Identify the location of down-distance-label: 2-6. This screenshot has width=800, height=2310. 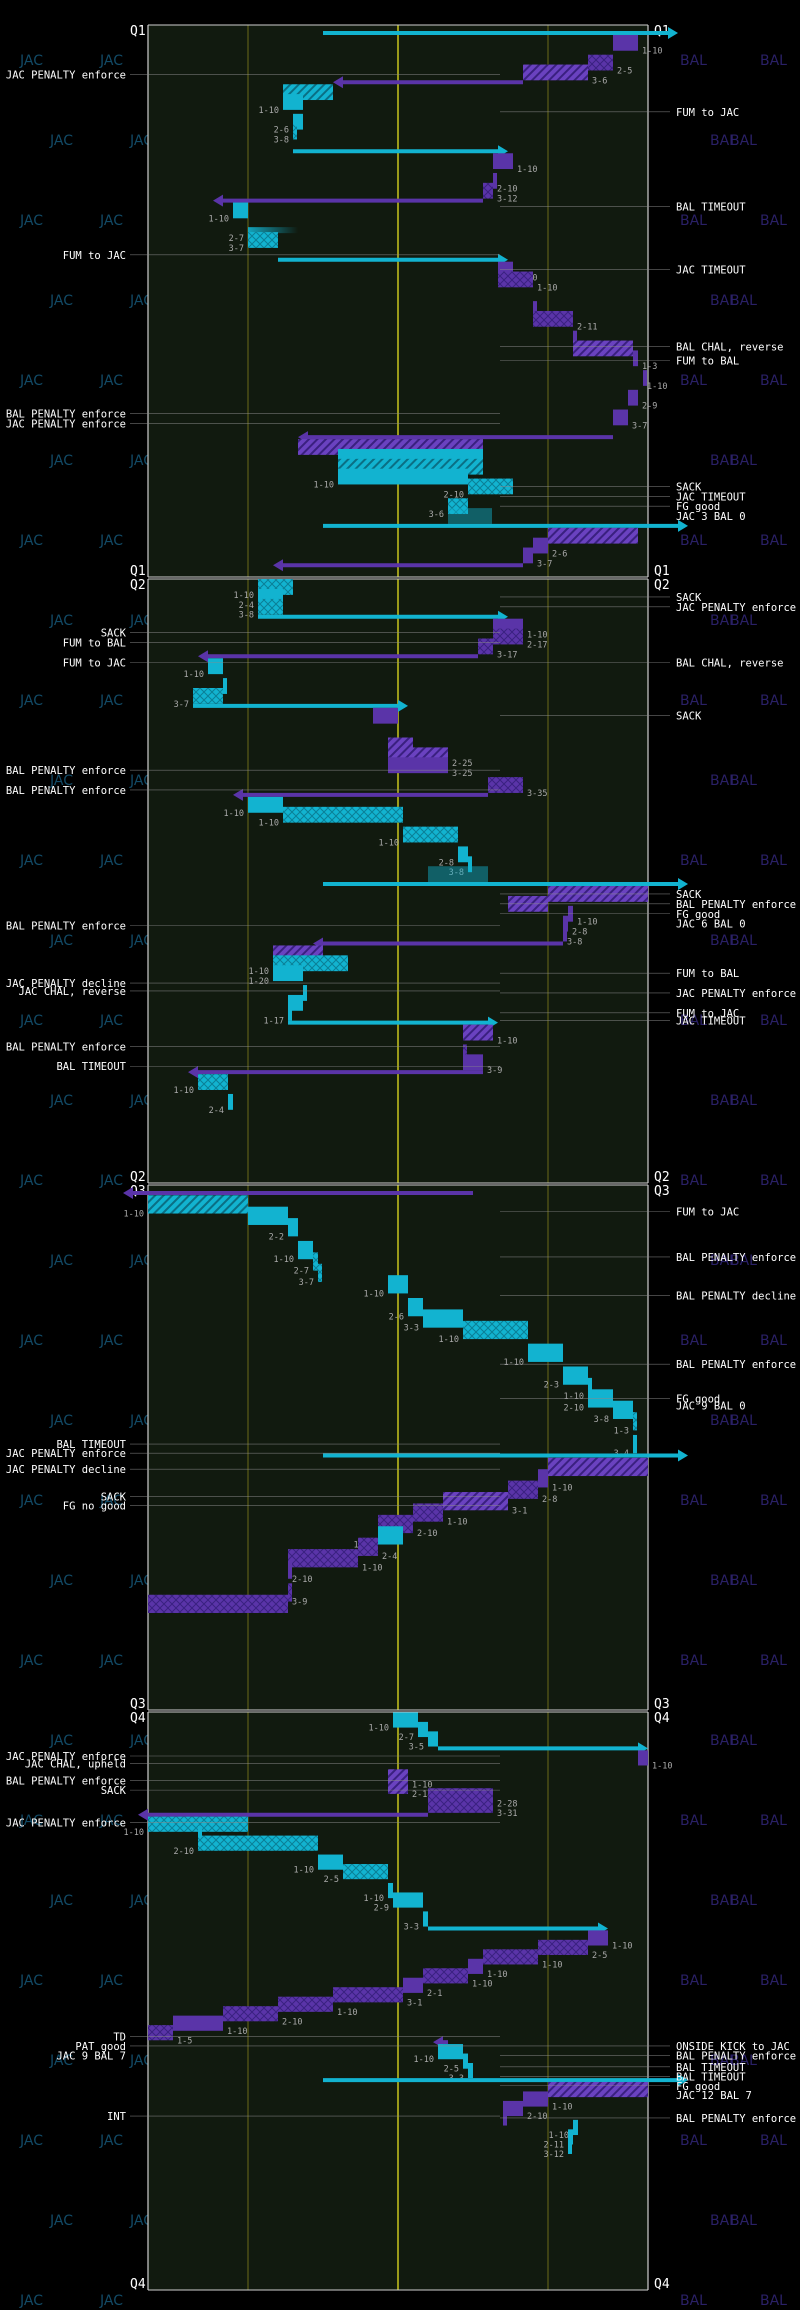
(559, 554).